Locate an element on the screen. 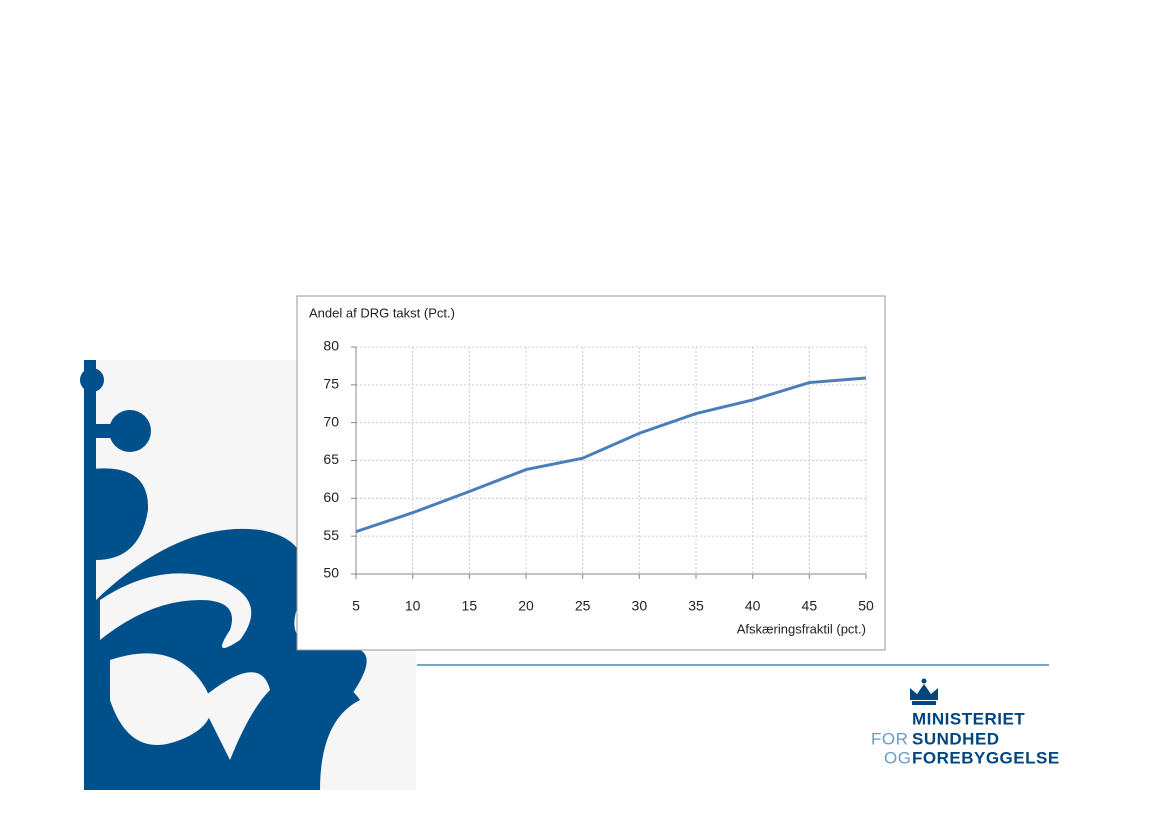 The height and width of the screenshot is (831, 1169). y-tick-label: 80 is located at coordinates (331, 346).